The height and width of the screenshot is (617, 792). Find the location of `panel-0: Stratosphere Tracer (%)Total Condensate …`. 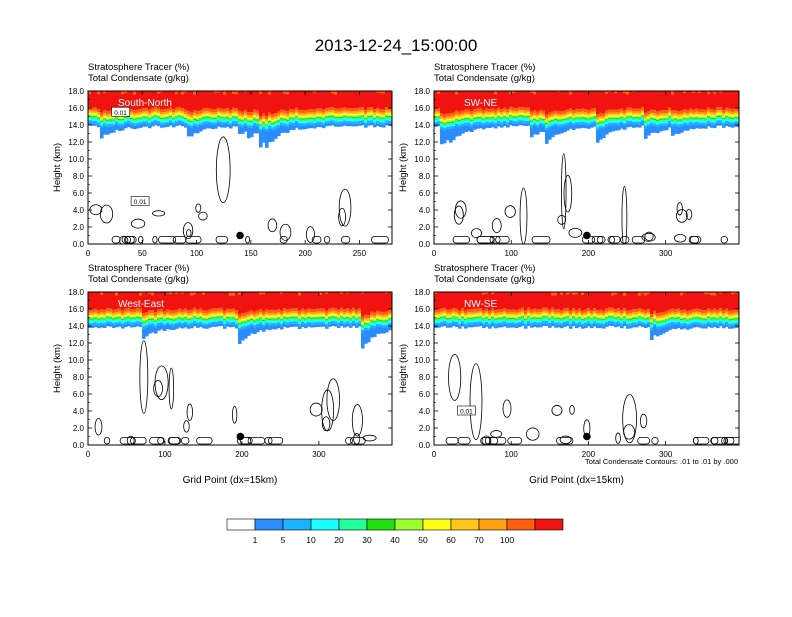

panel-0: Stratosphere Tracer (%)Total Condensate … is located at coordinates (223, 160).